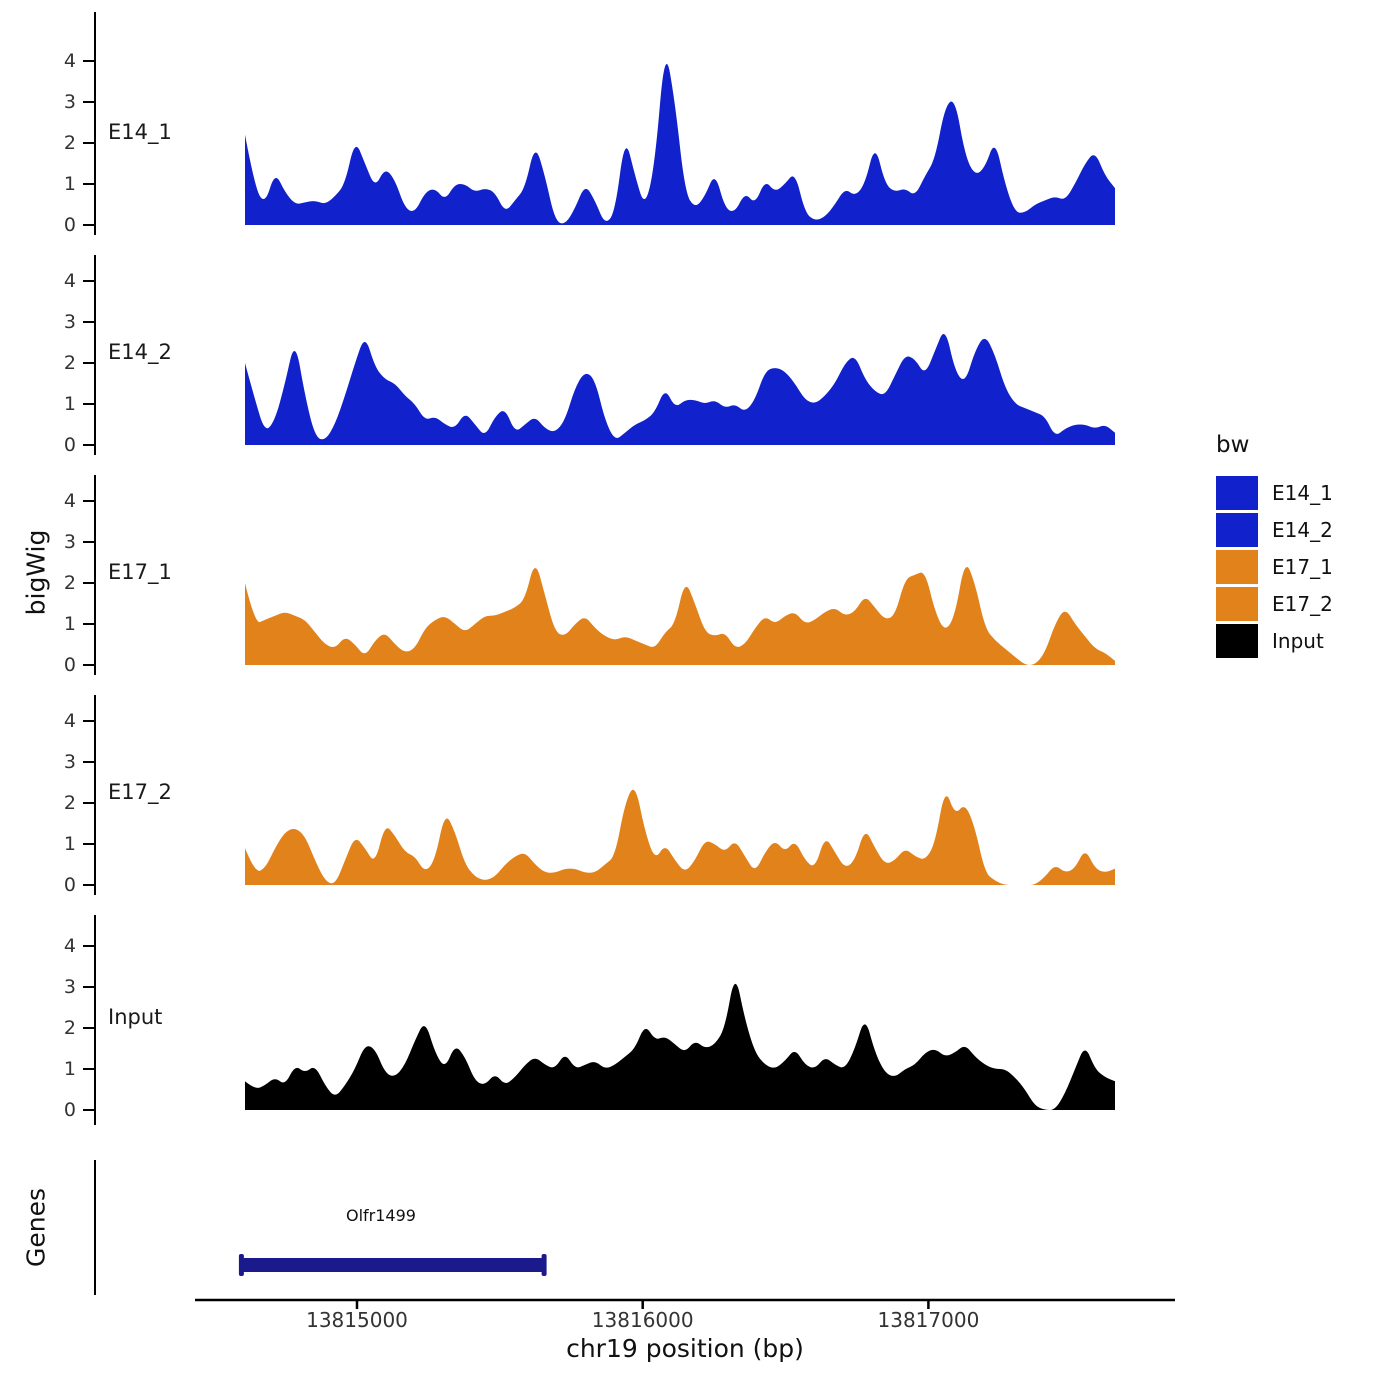 The width and height of the screenshot is (1400, 1400). I want to click on legend-item: Input, so click(1306, 640).